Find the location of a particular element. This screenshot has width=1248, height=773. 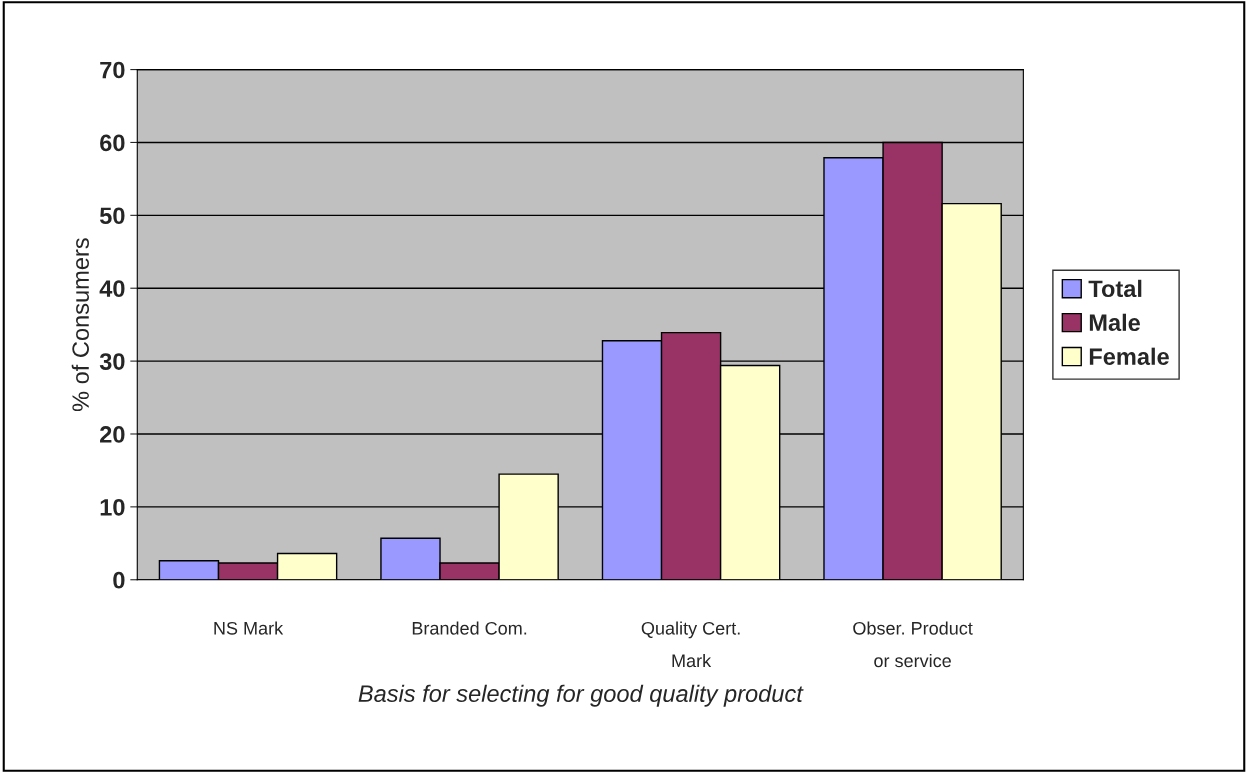

y-tick-label: 10 is located at coordinates (112, 507).